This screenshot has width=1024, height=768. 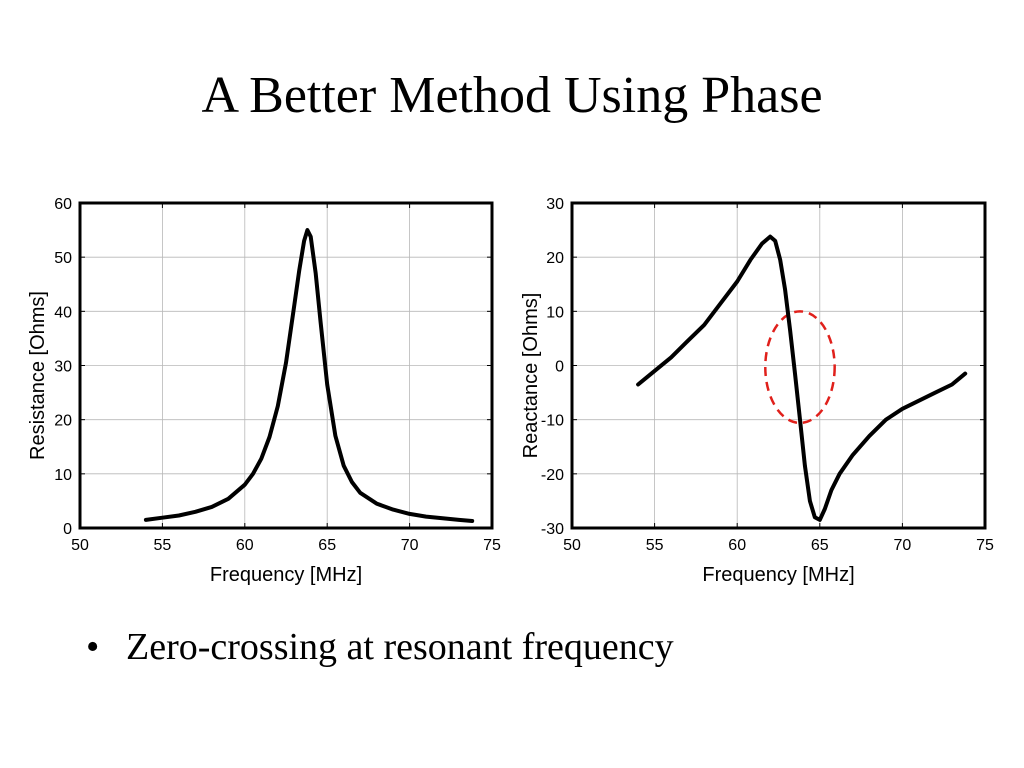 I want to click on reactance-y-tick-label: -20, so click(x=552, y=475).